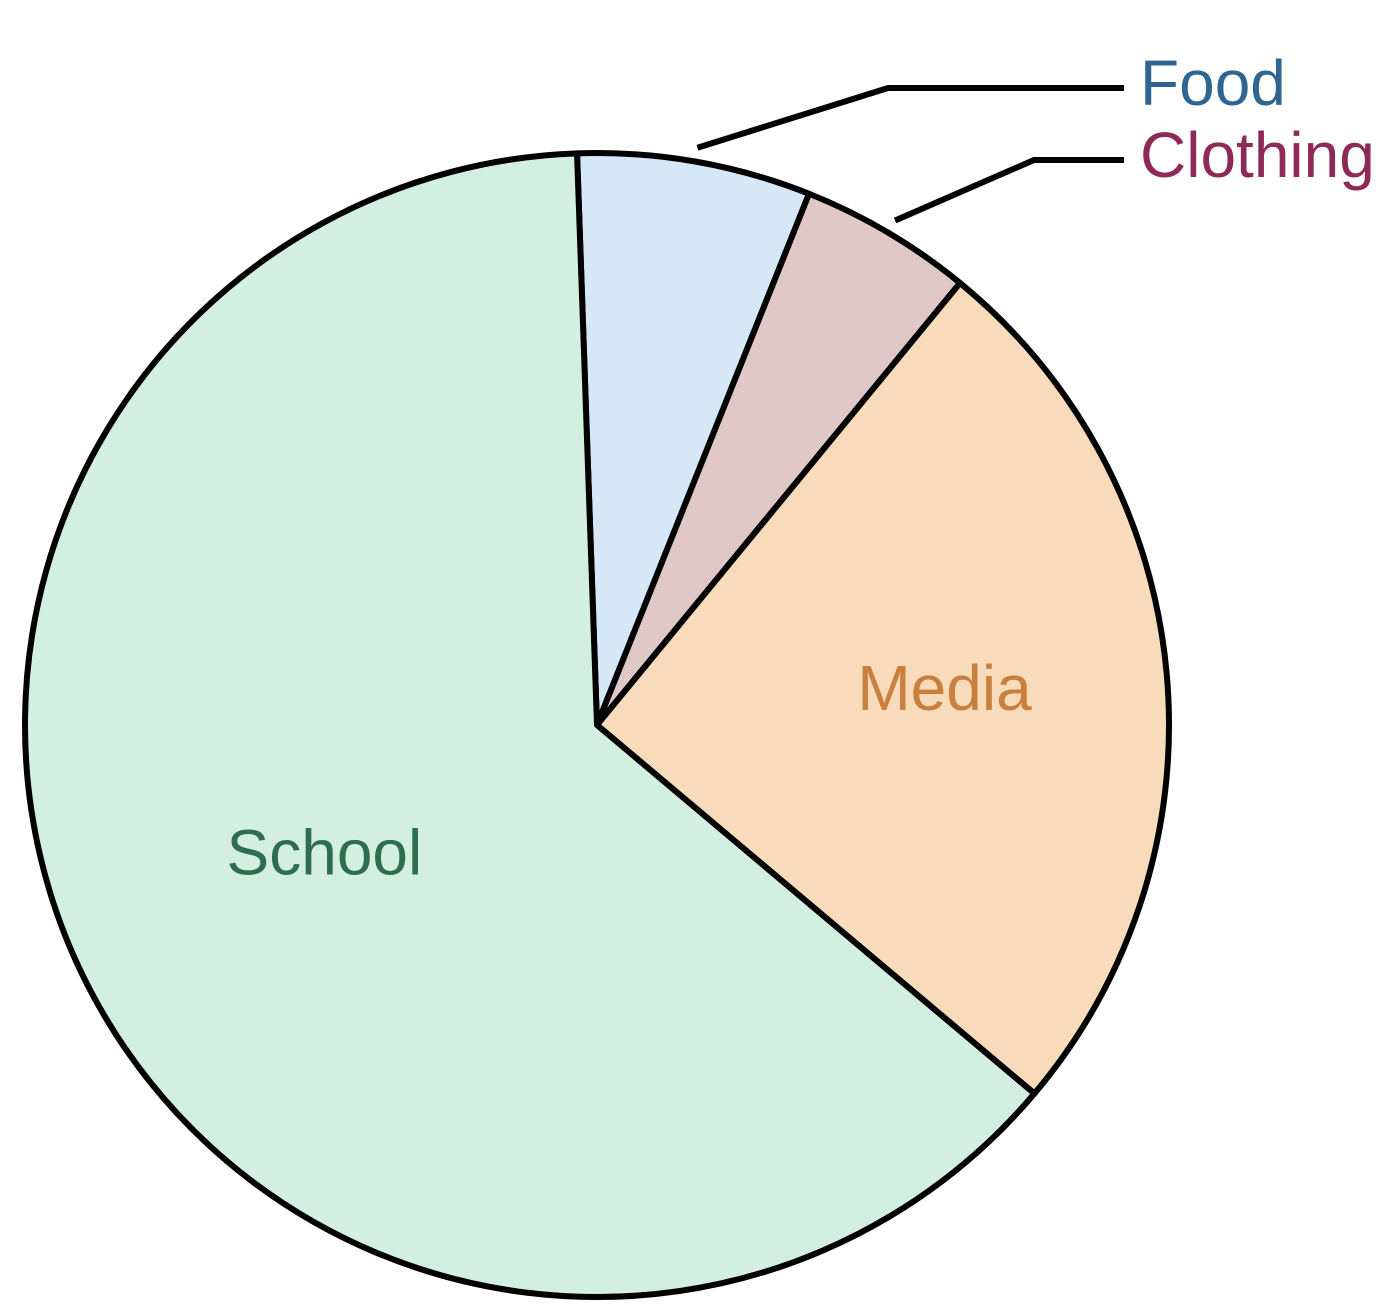  I want to click on slice-label-school: School, so click(325, 853).